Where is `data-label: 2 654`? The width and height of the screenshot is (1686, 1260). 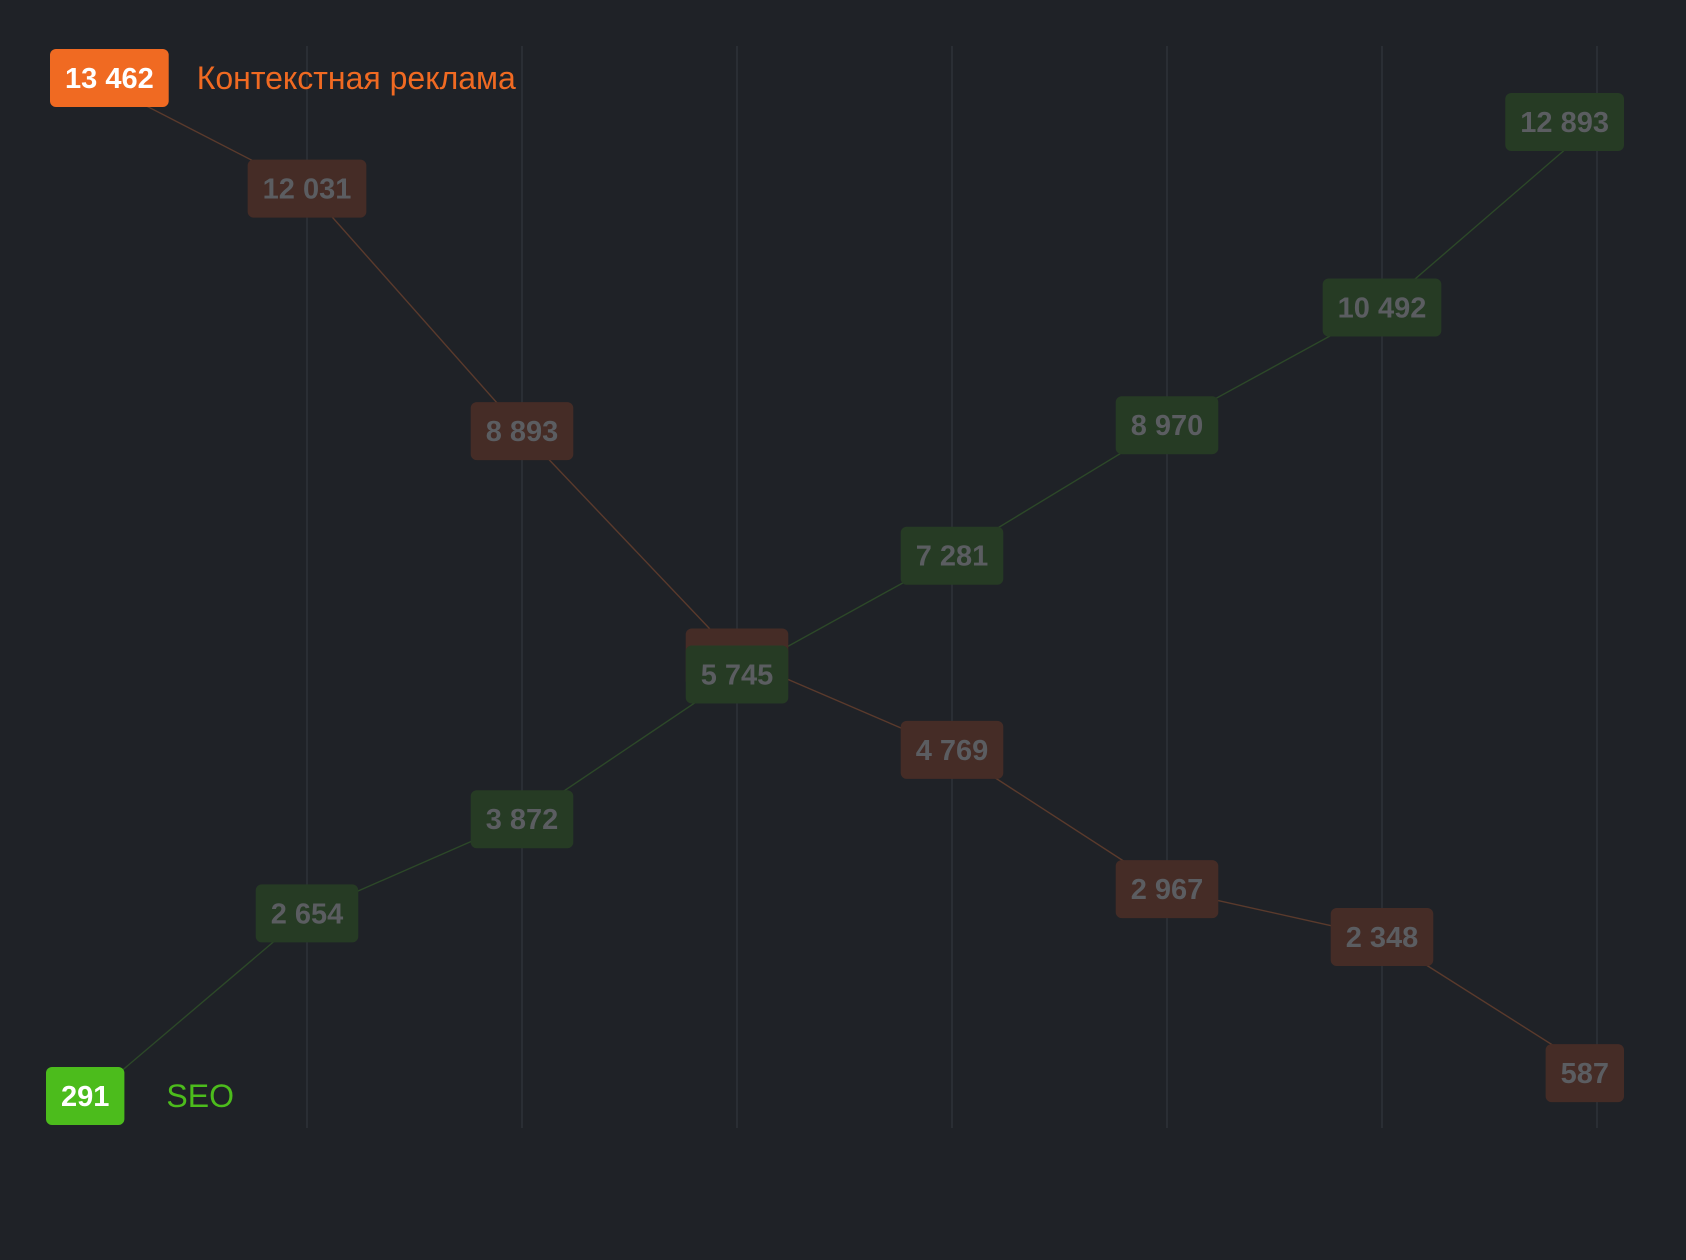 data-label: 2 654 is located at coordinates (307, 913).